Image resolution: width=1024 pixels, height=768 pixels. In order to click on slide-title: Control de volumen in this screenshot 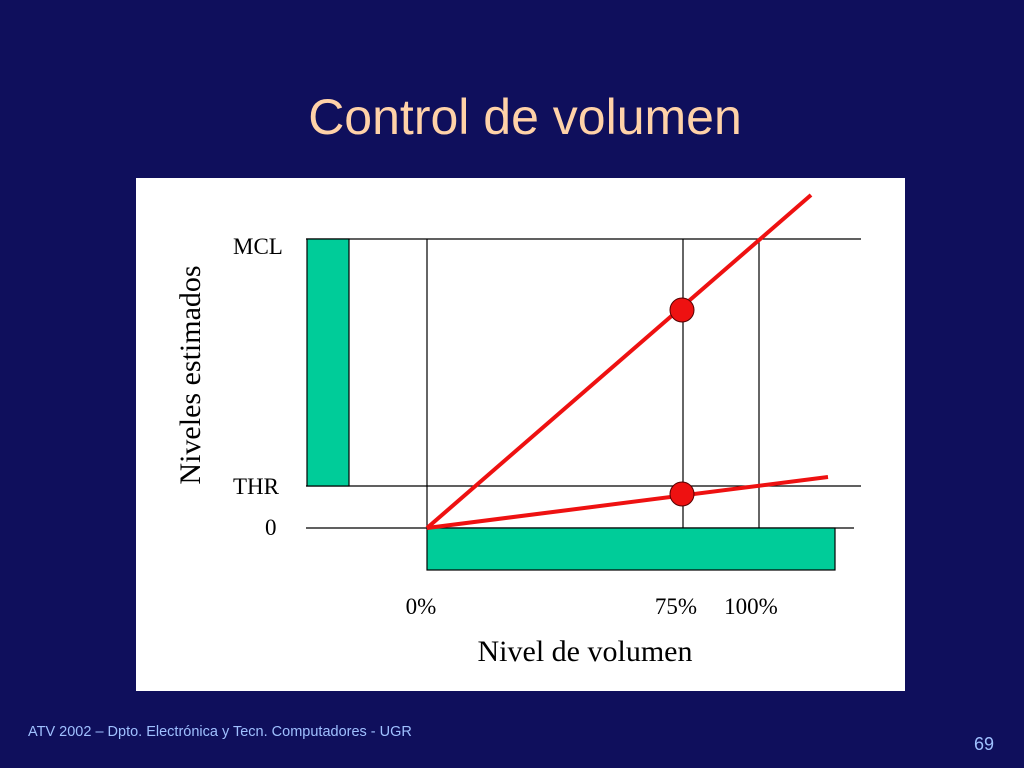, I will do `click(525, 117)`.